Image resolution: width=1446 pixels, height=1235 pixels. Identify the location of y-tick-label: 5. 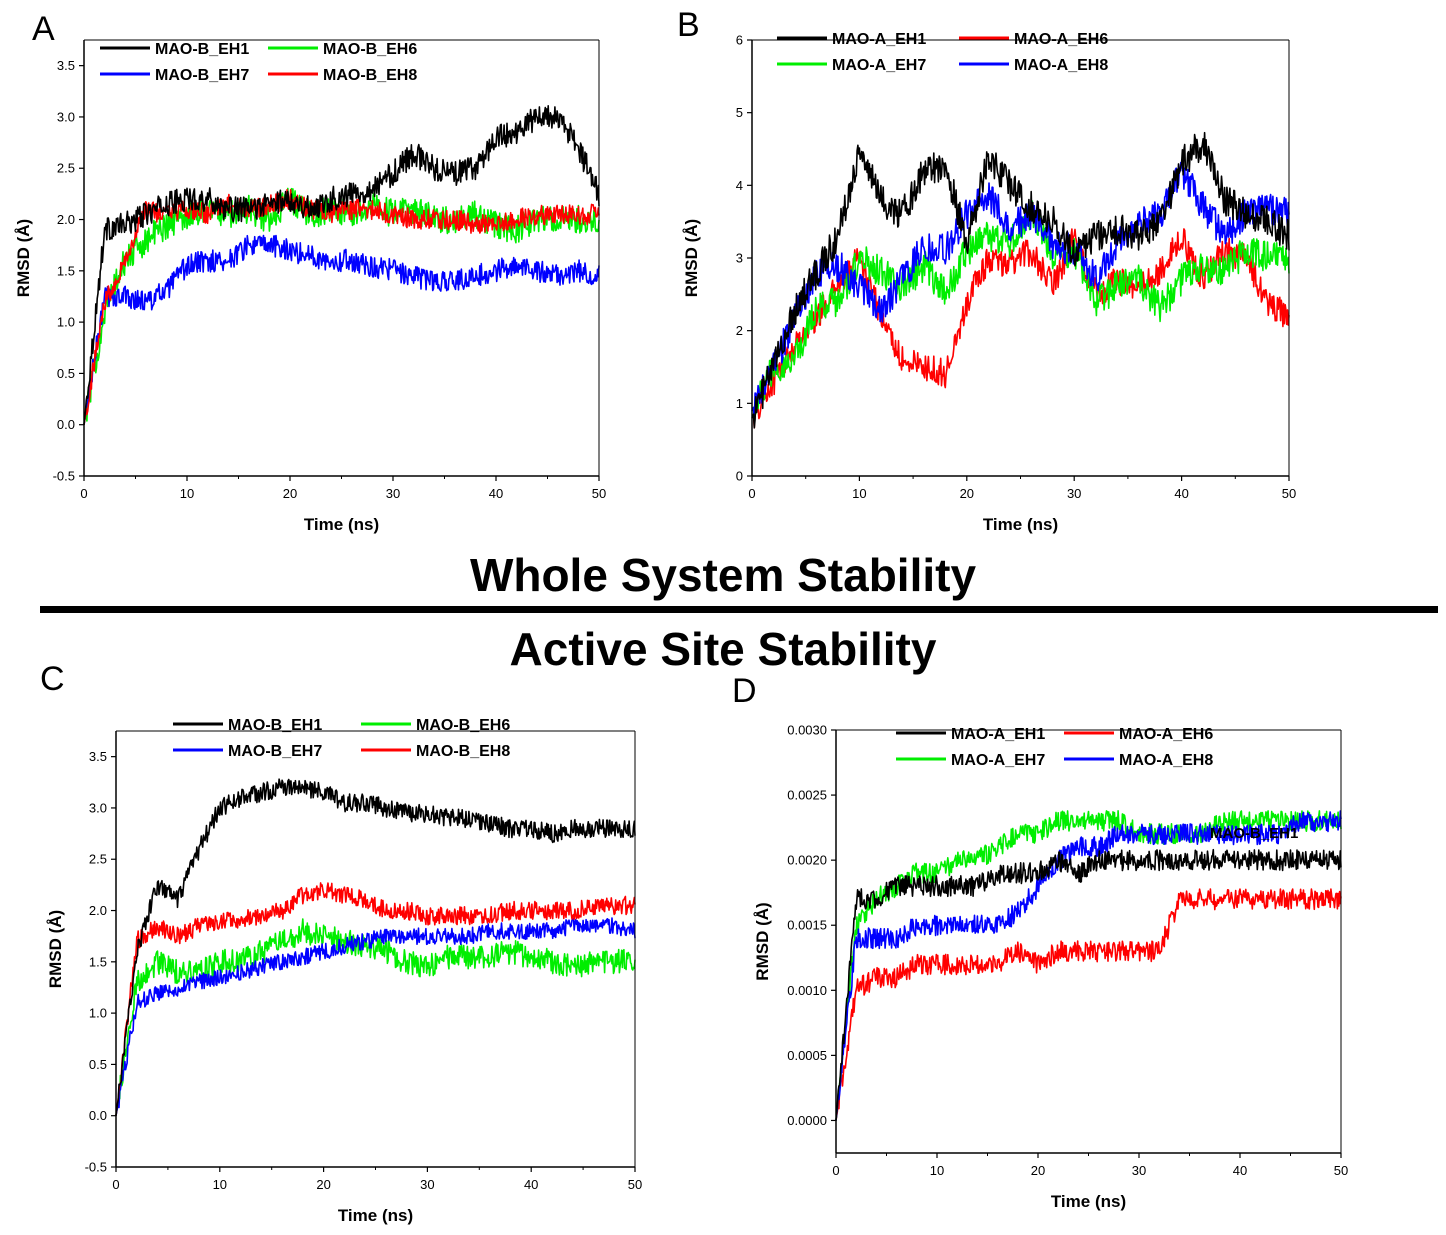
(739, 112).